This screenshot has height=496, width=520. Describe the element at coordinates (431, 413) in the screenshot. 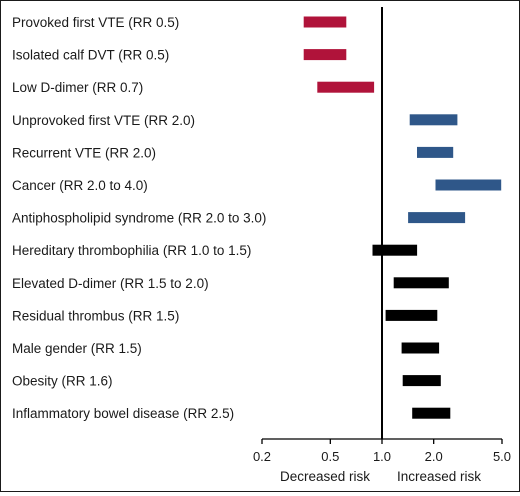

I see `bar-inflammatory-bowel-disease` at that location.